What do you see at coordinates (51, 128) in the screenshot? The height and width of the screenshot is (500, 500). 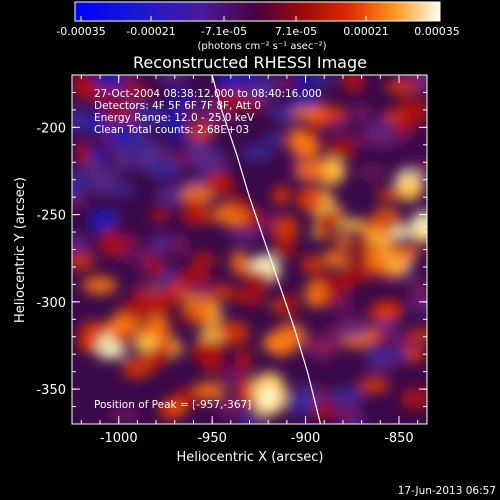 I see `y-tick-label: -200` at bounding box center [51, 128].